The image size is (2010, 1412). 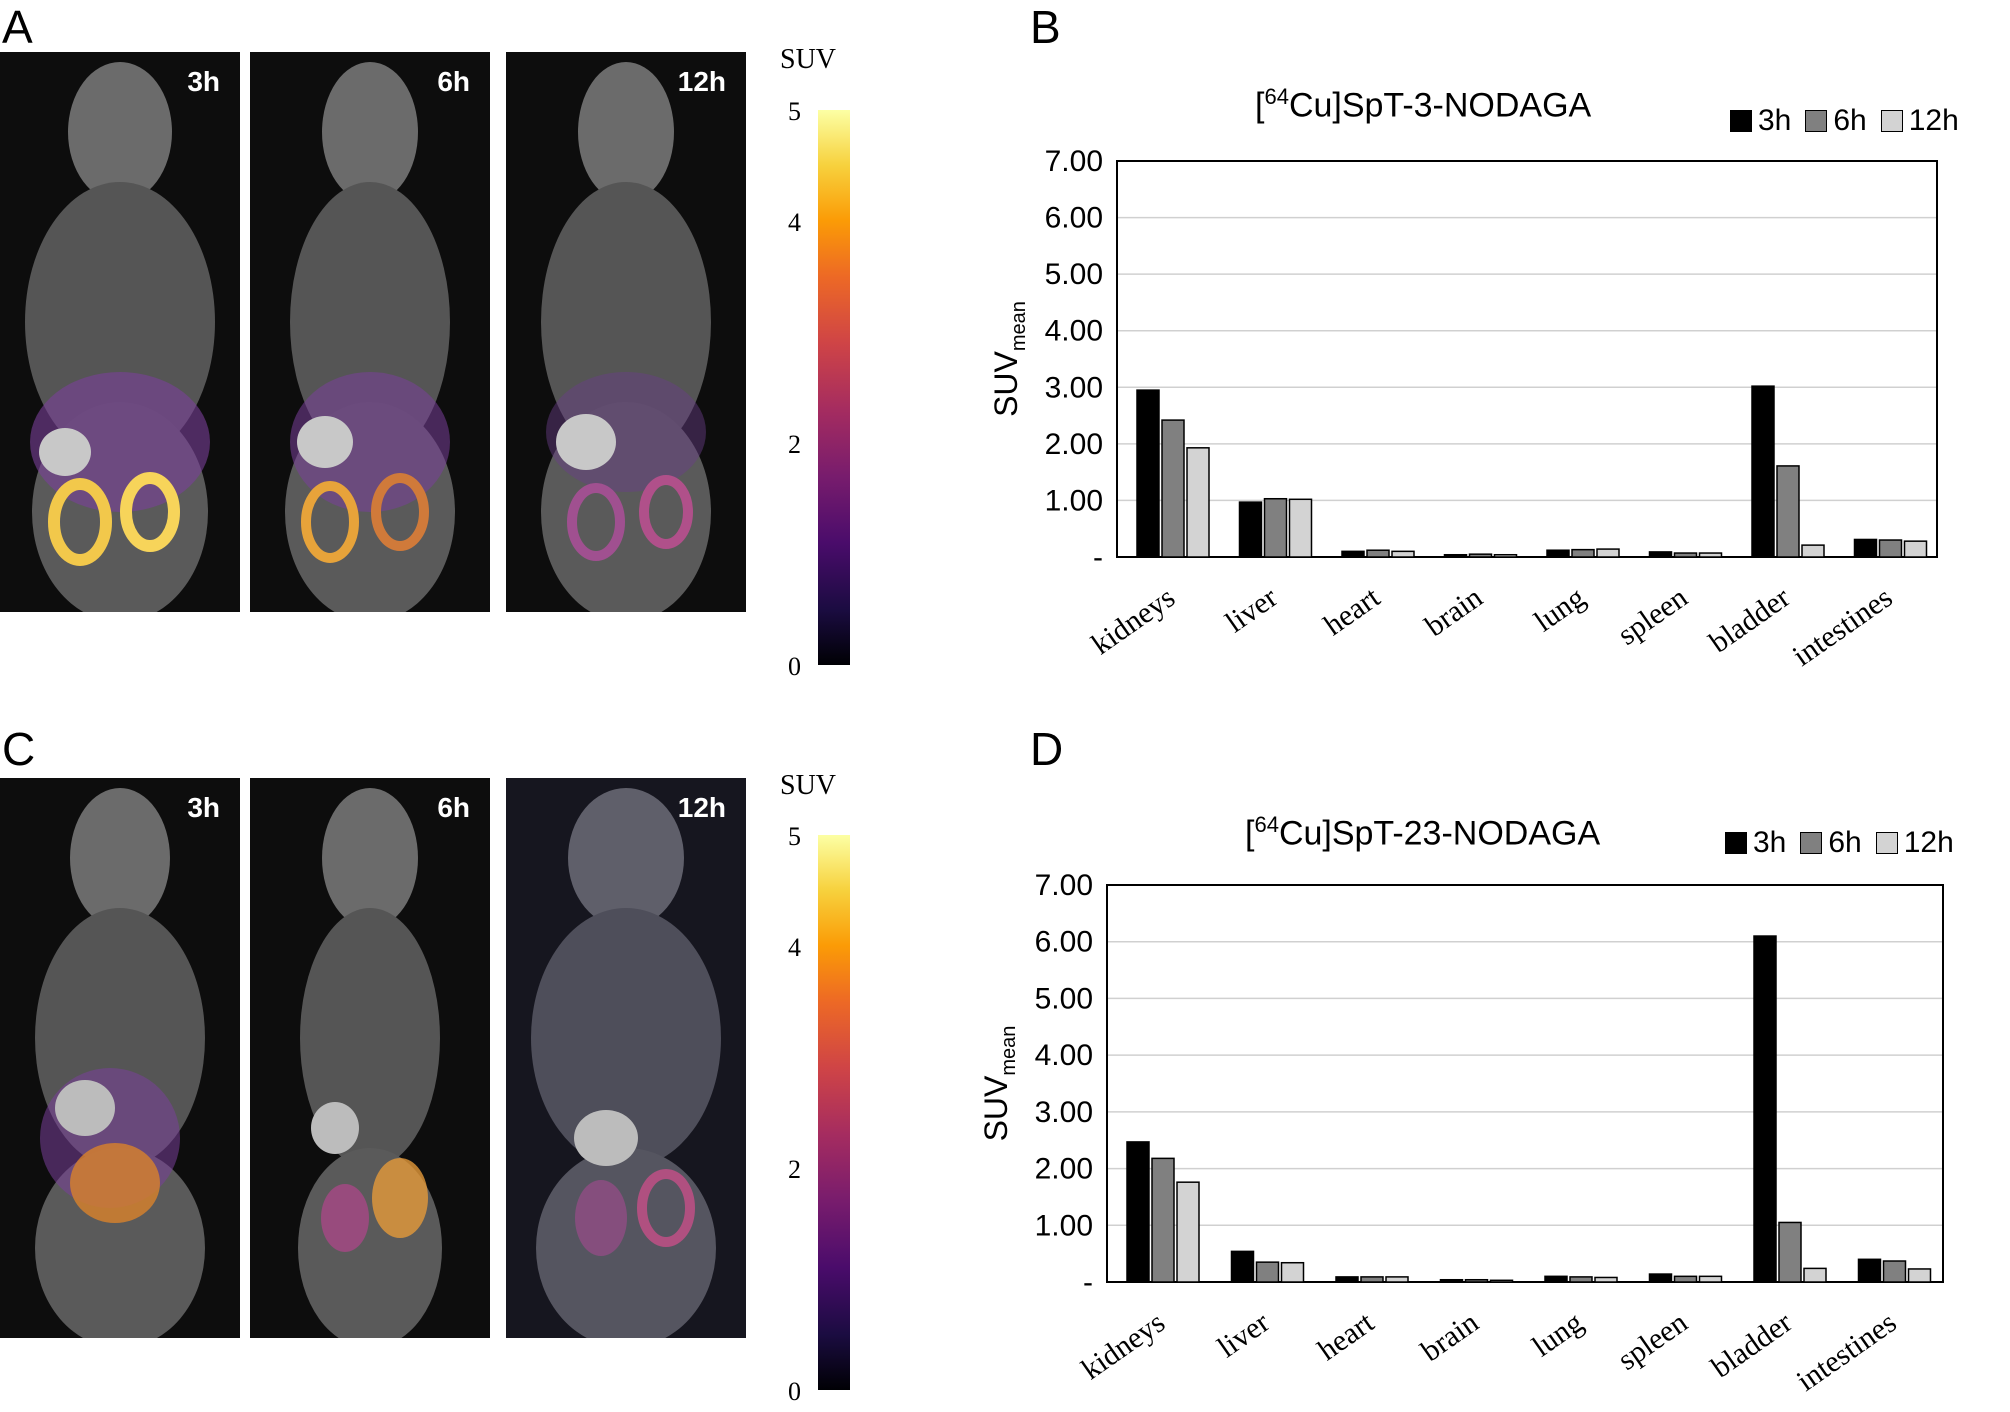 What do you see at coordinates (1045, 27) in the screenshot?
I see `panel-label-b: B` at bounding box center [1045, 27].